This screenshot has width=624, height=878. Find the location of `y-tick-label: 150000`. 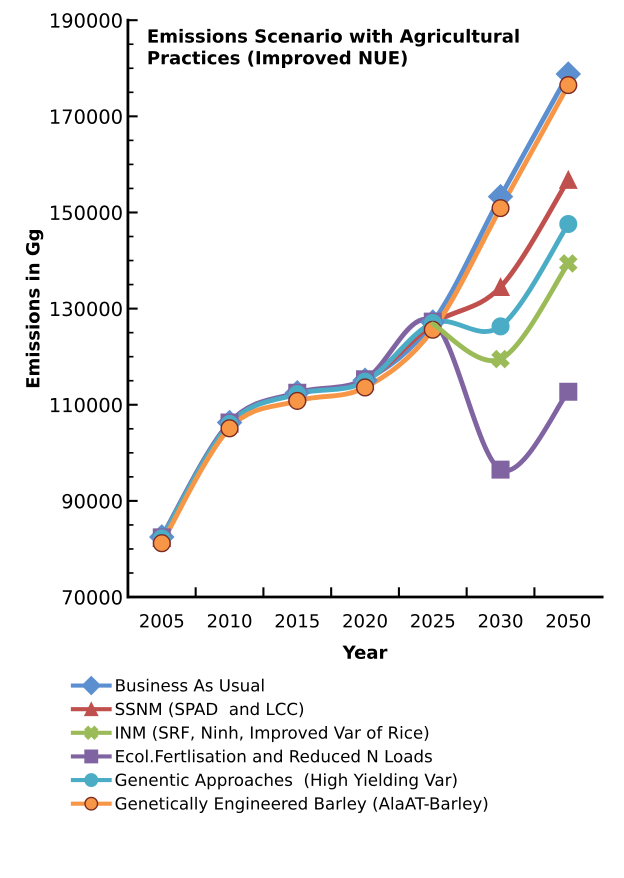

y-tick-label: 150000 is located at coordinates (86, 212).